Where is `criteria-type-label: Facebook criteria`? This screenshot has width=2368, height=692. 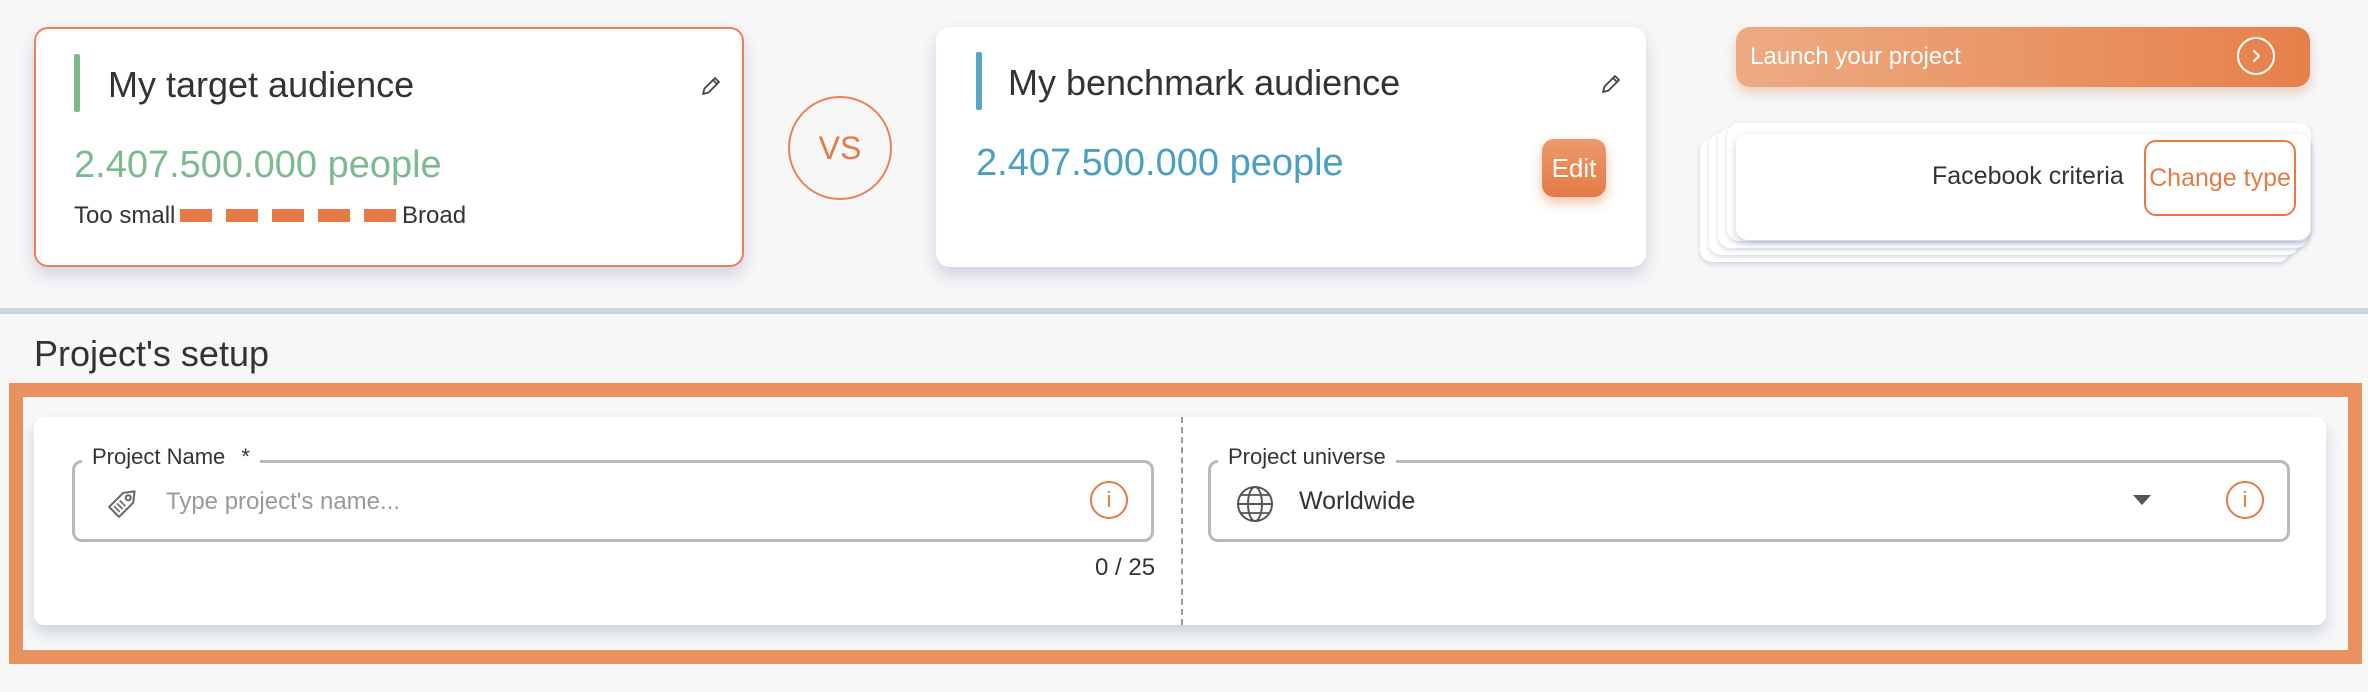
criteria-type-label: Facebook criteria is located at coordinates (2028, 176).